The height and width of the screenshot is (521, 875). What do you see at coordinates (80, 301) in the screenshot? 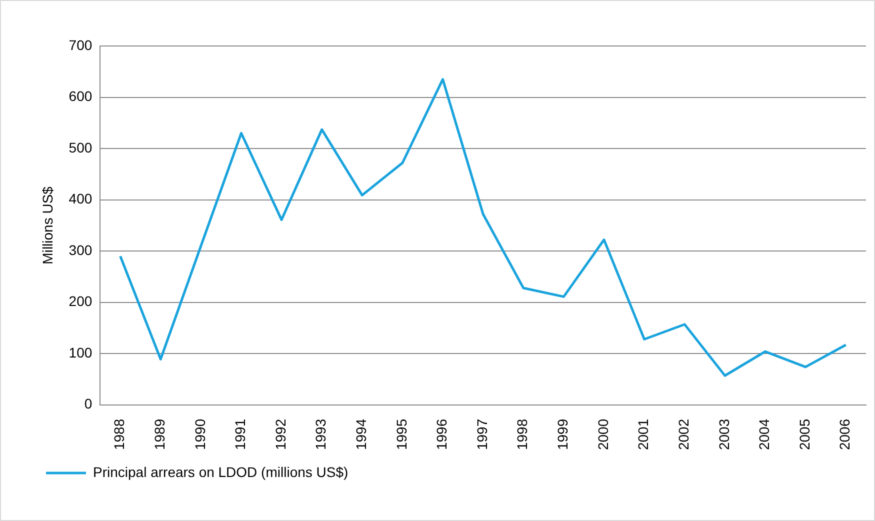
I see `y-tick-label: 200` at bounding box center [80, 301].